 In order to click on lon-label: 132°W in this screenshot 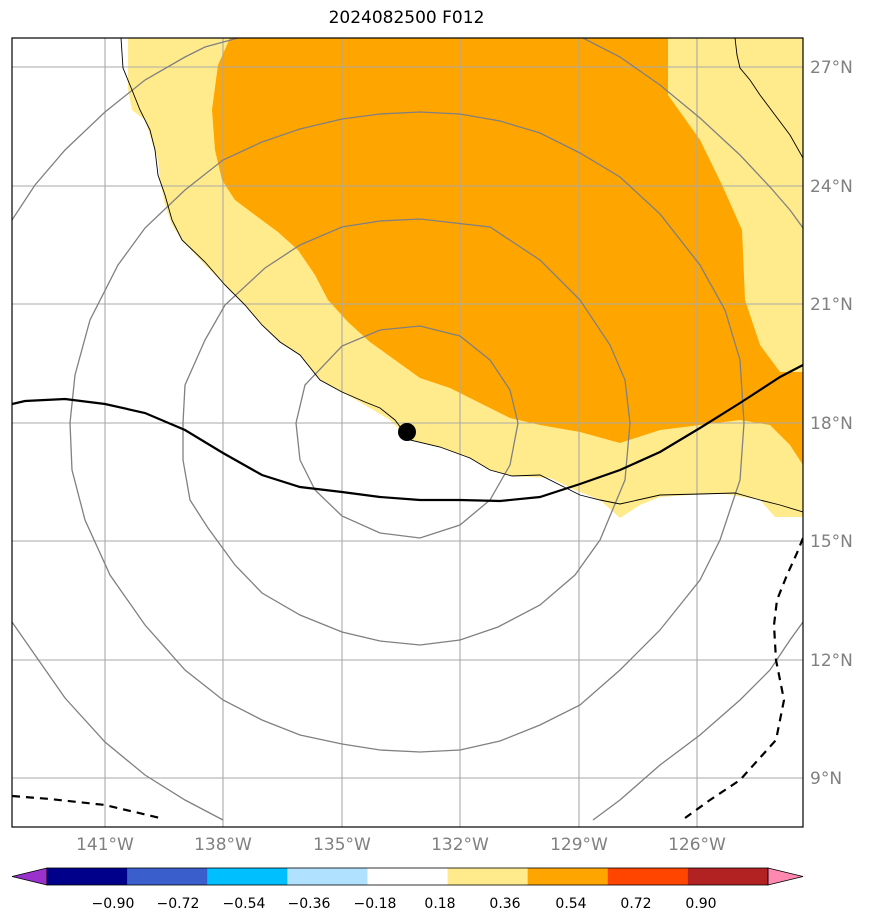, I will do `click(460, 845)`.